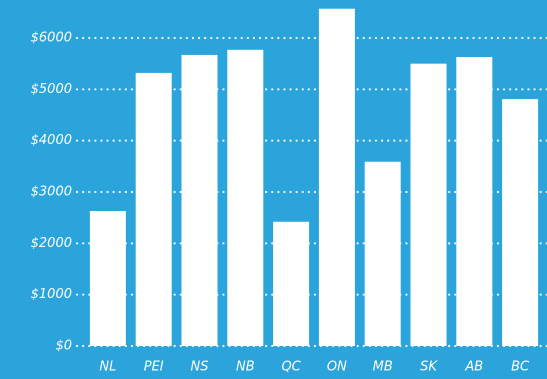 The width and height of the screenshot is (547, 379). Describe the element at coordinates (291, 367) in the screenshot. I see `x-tick-label: QC` at that location.